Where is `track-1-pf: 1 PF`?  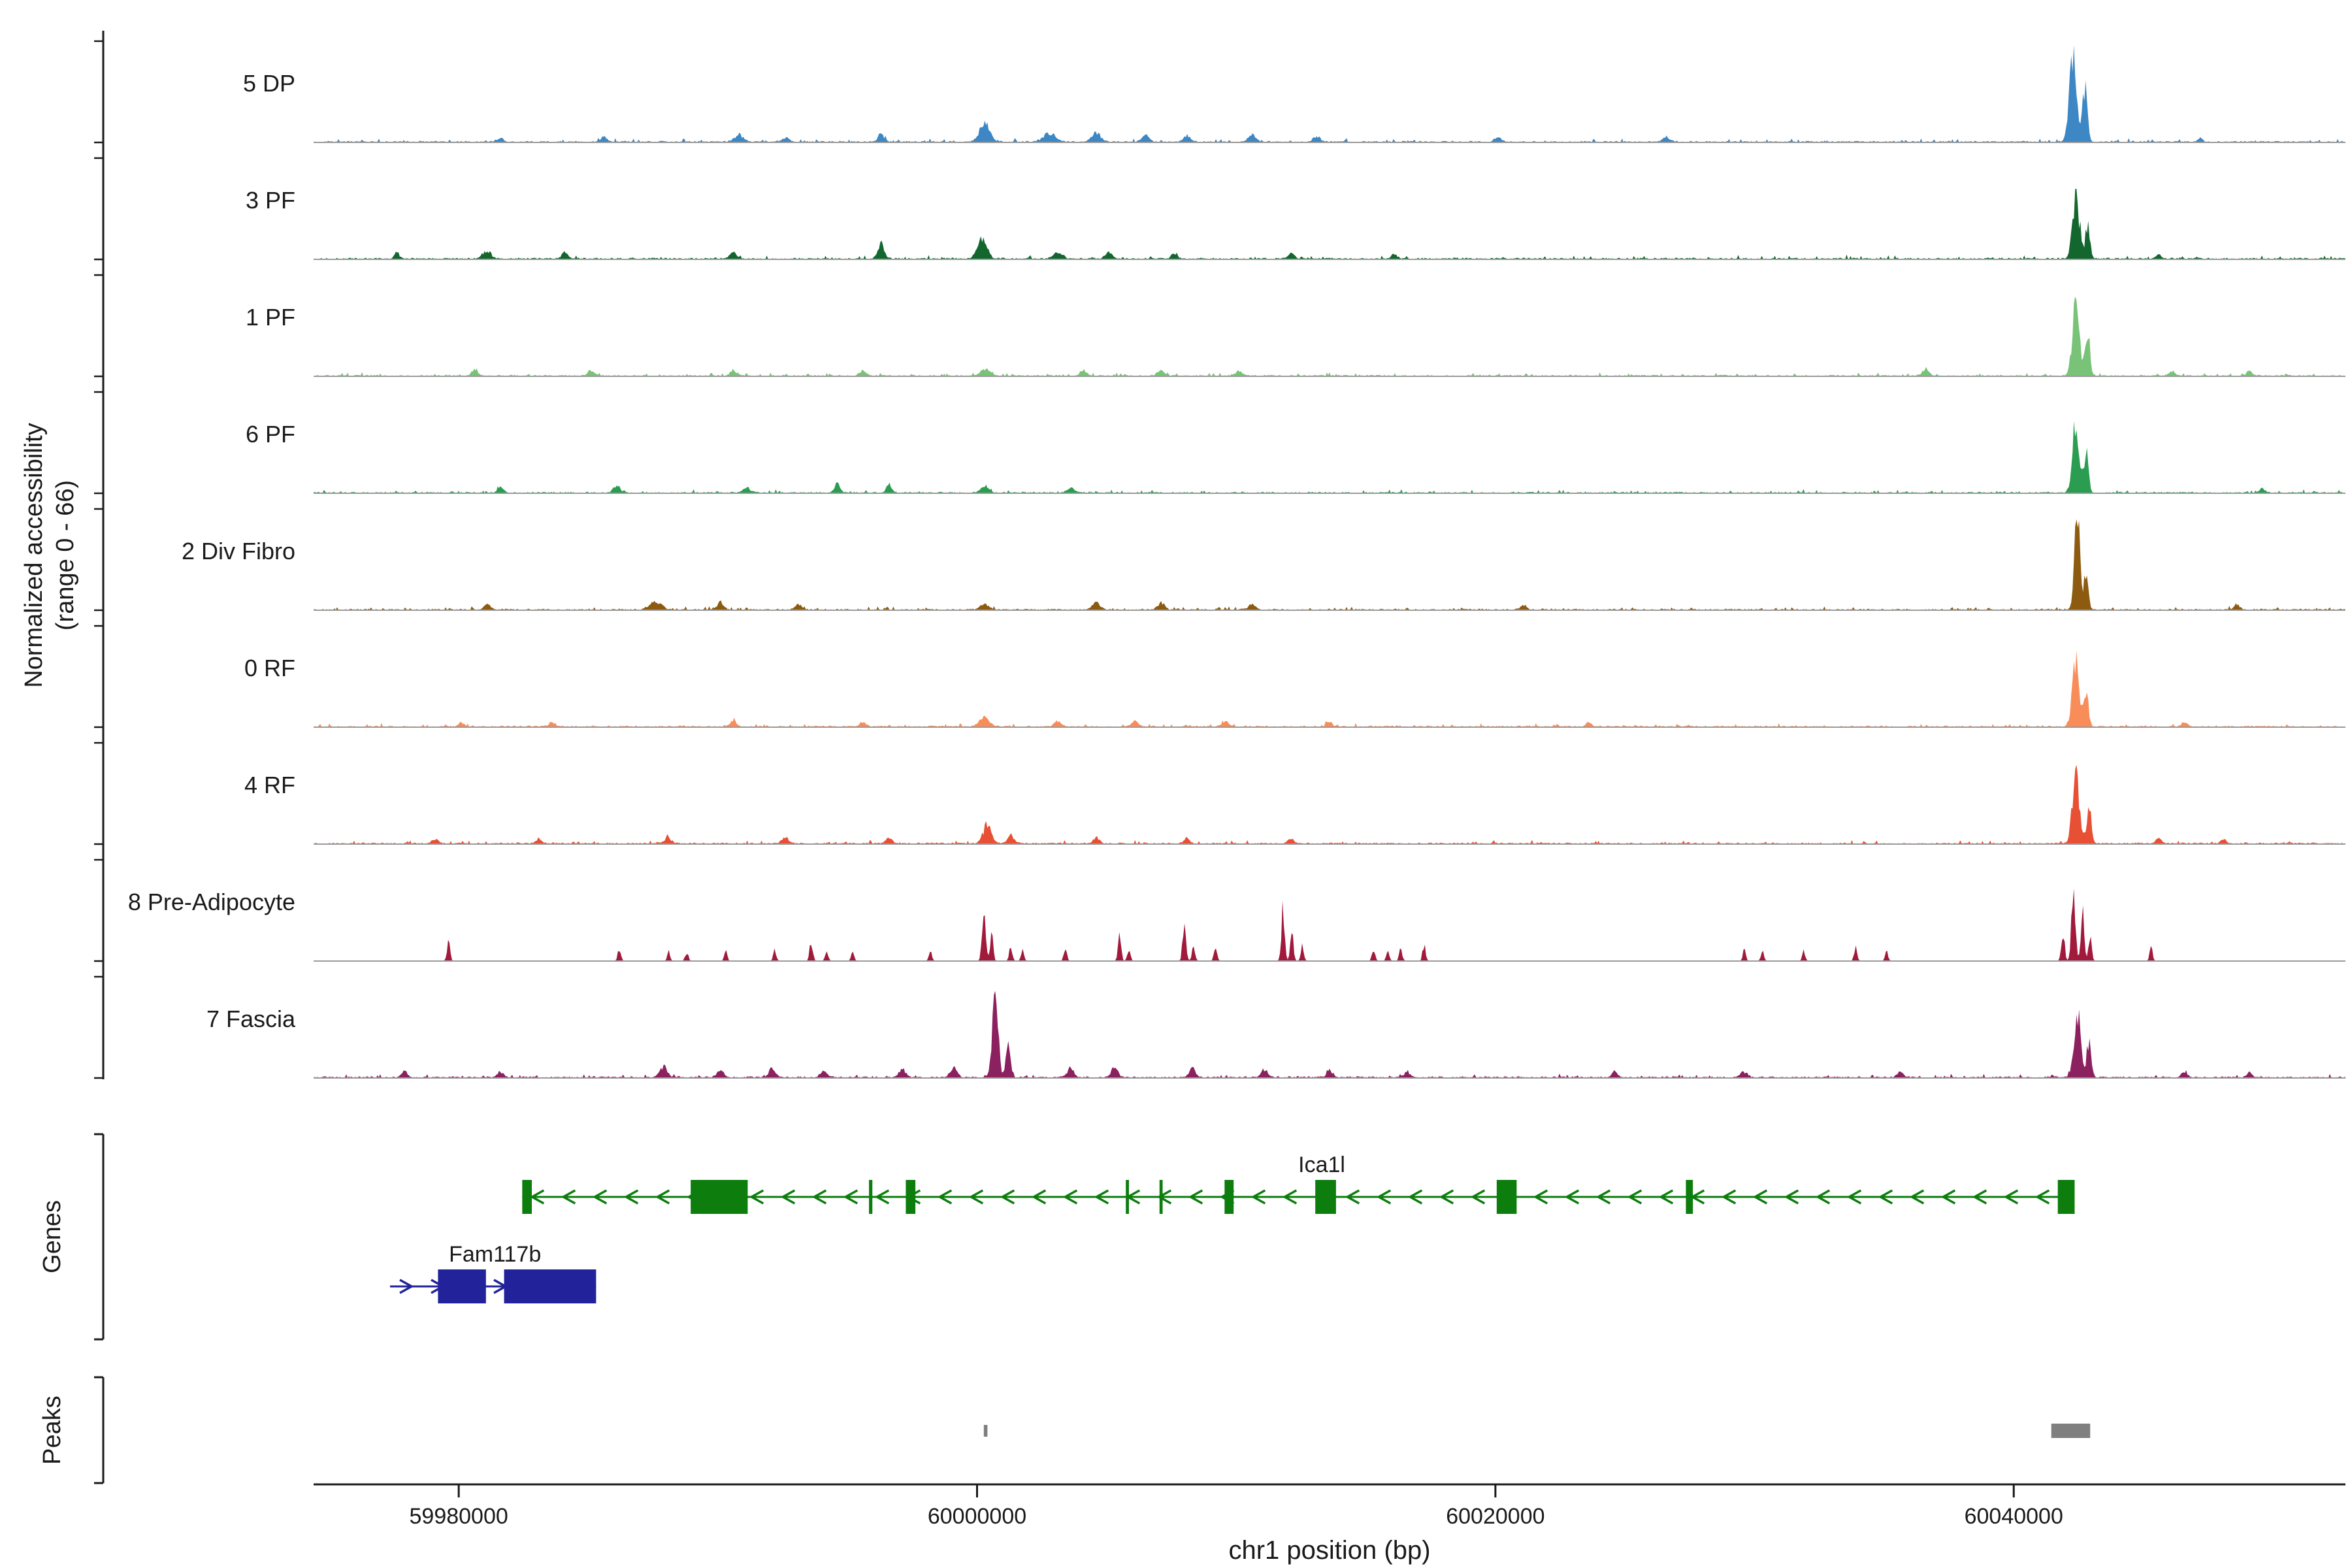 track-1-pf: 1 PF is located at coordinates (1295, 336).